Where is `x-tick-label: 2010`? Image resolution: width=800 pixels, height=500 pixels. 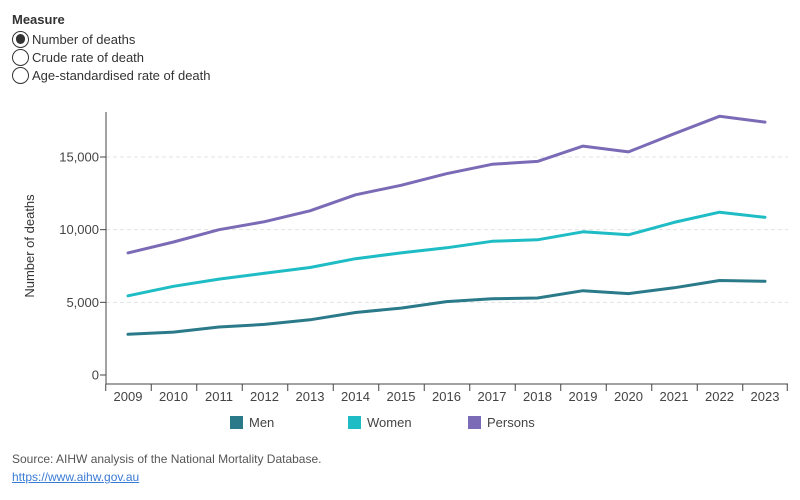
x-tick-label: 2010 is located at coordinates (173, 396).